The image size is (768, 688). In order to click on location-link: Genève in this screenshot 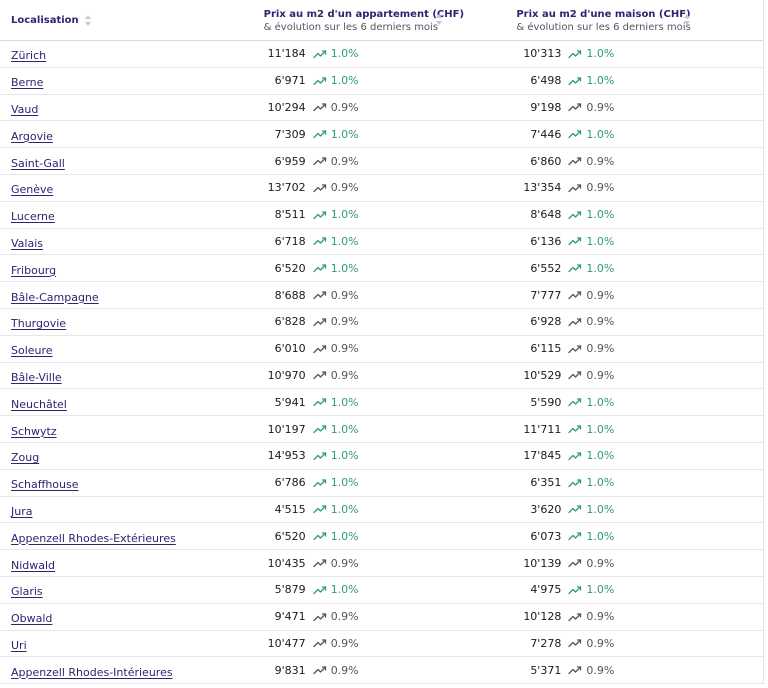, I will do `click(32, 190)`.